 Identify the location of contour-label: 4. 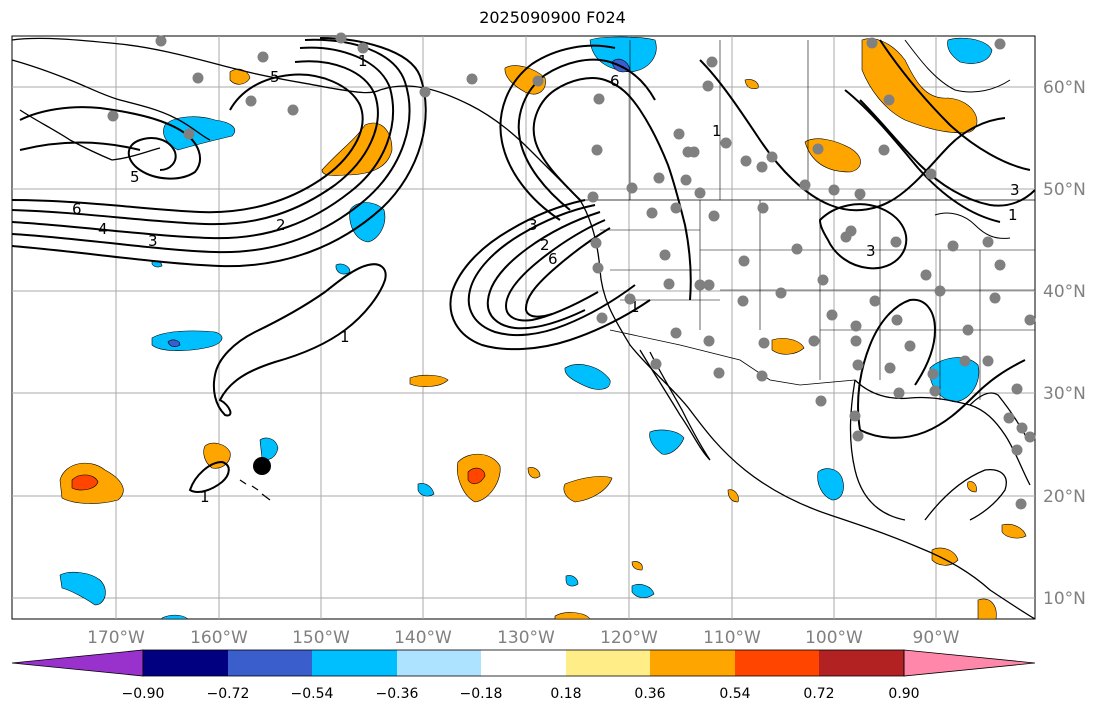
(103, 229).